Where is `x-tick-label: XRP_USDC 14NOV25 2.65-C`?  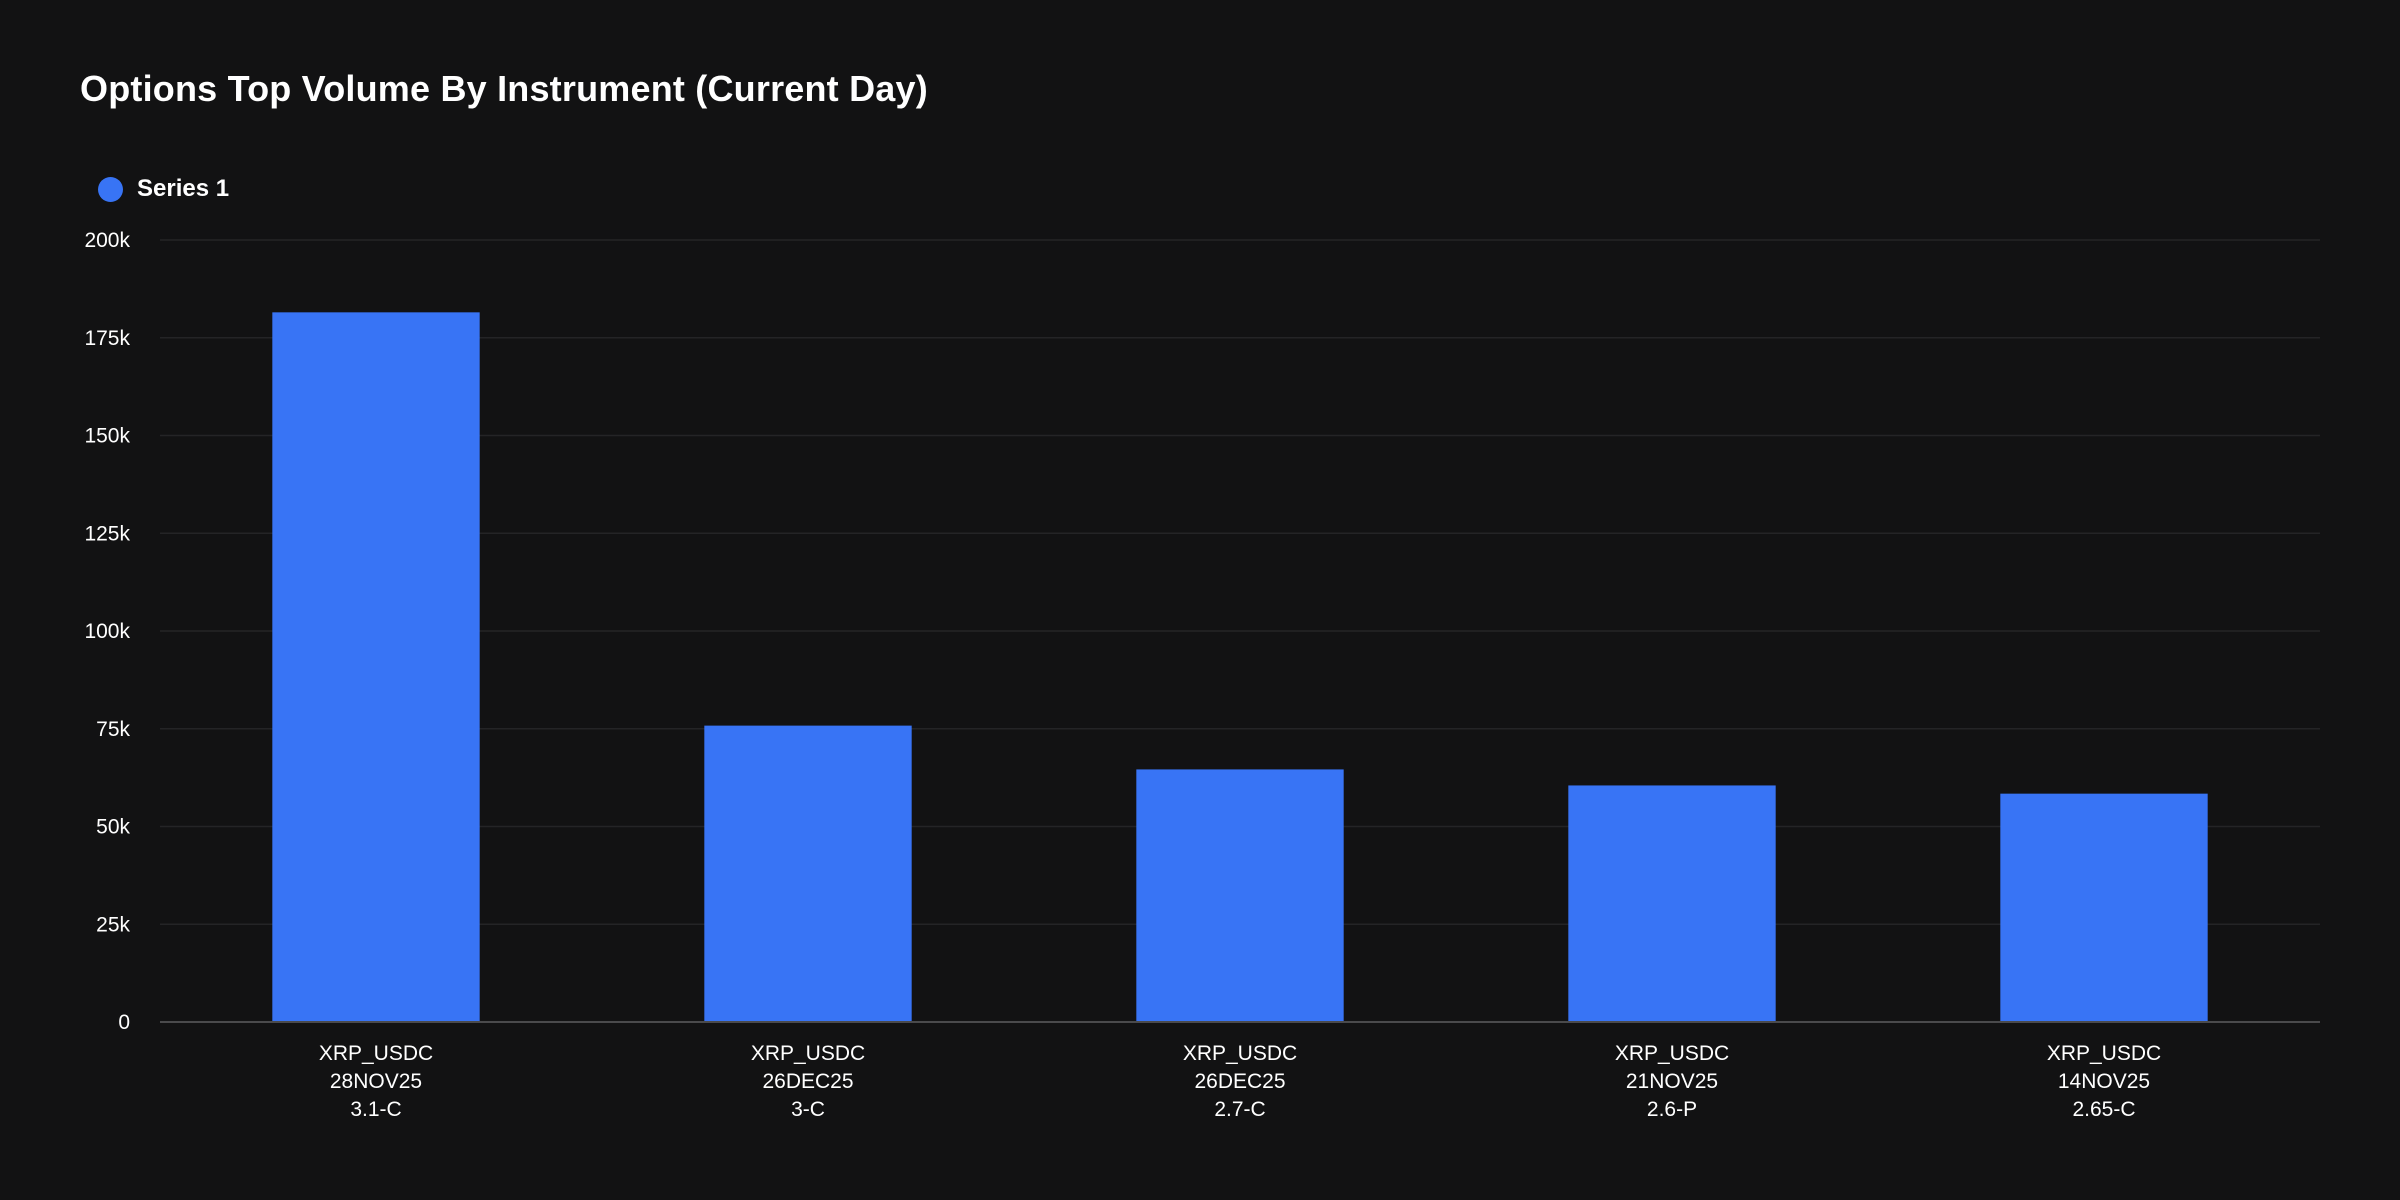 x-tick-label: XRP_USDC 14NOV25 2.65-C is located at coordinates (2104, 1081).